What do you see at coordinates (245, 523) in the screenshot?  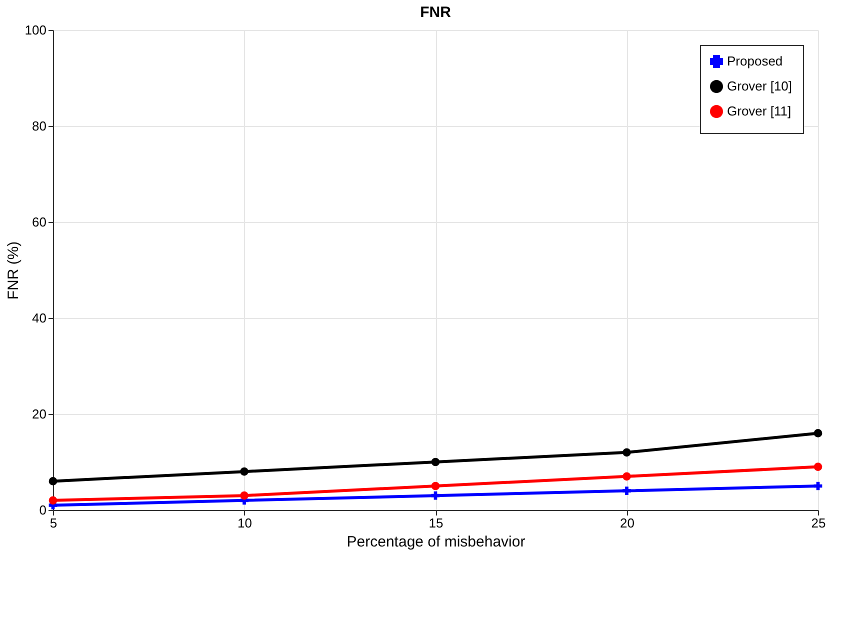 I see `x-tick-label: 10` at bounding box center [245, 523].